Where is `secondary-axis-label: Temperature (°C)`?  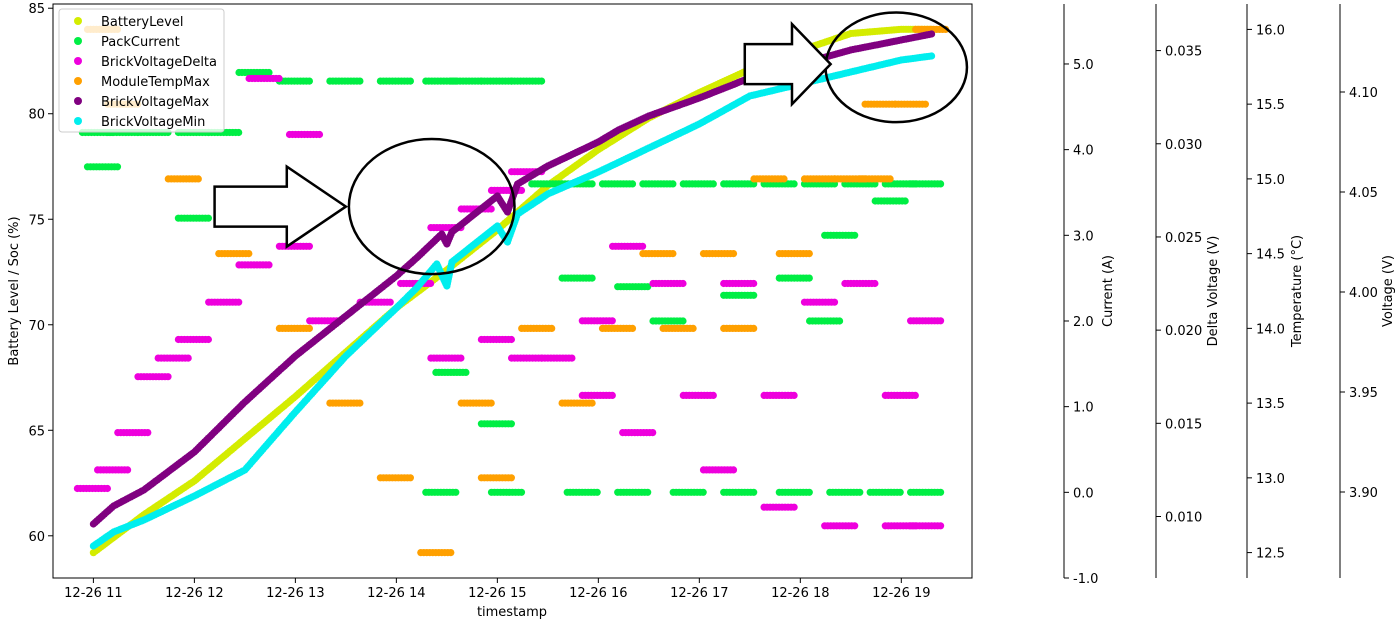 secondary-axis-label: Temperature (°C) is located at coordinates (1297, 291).